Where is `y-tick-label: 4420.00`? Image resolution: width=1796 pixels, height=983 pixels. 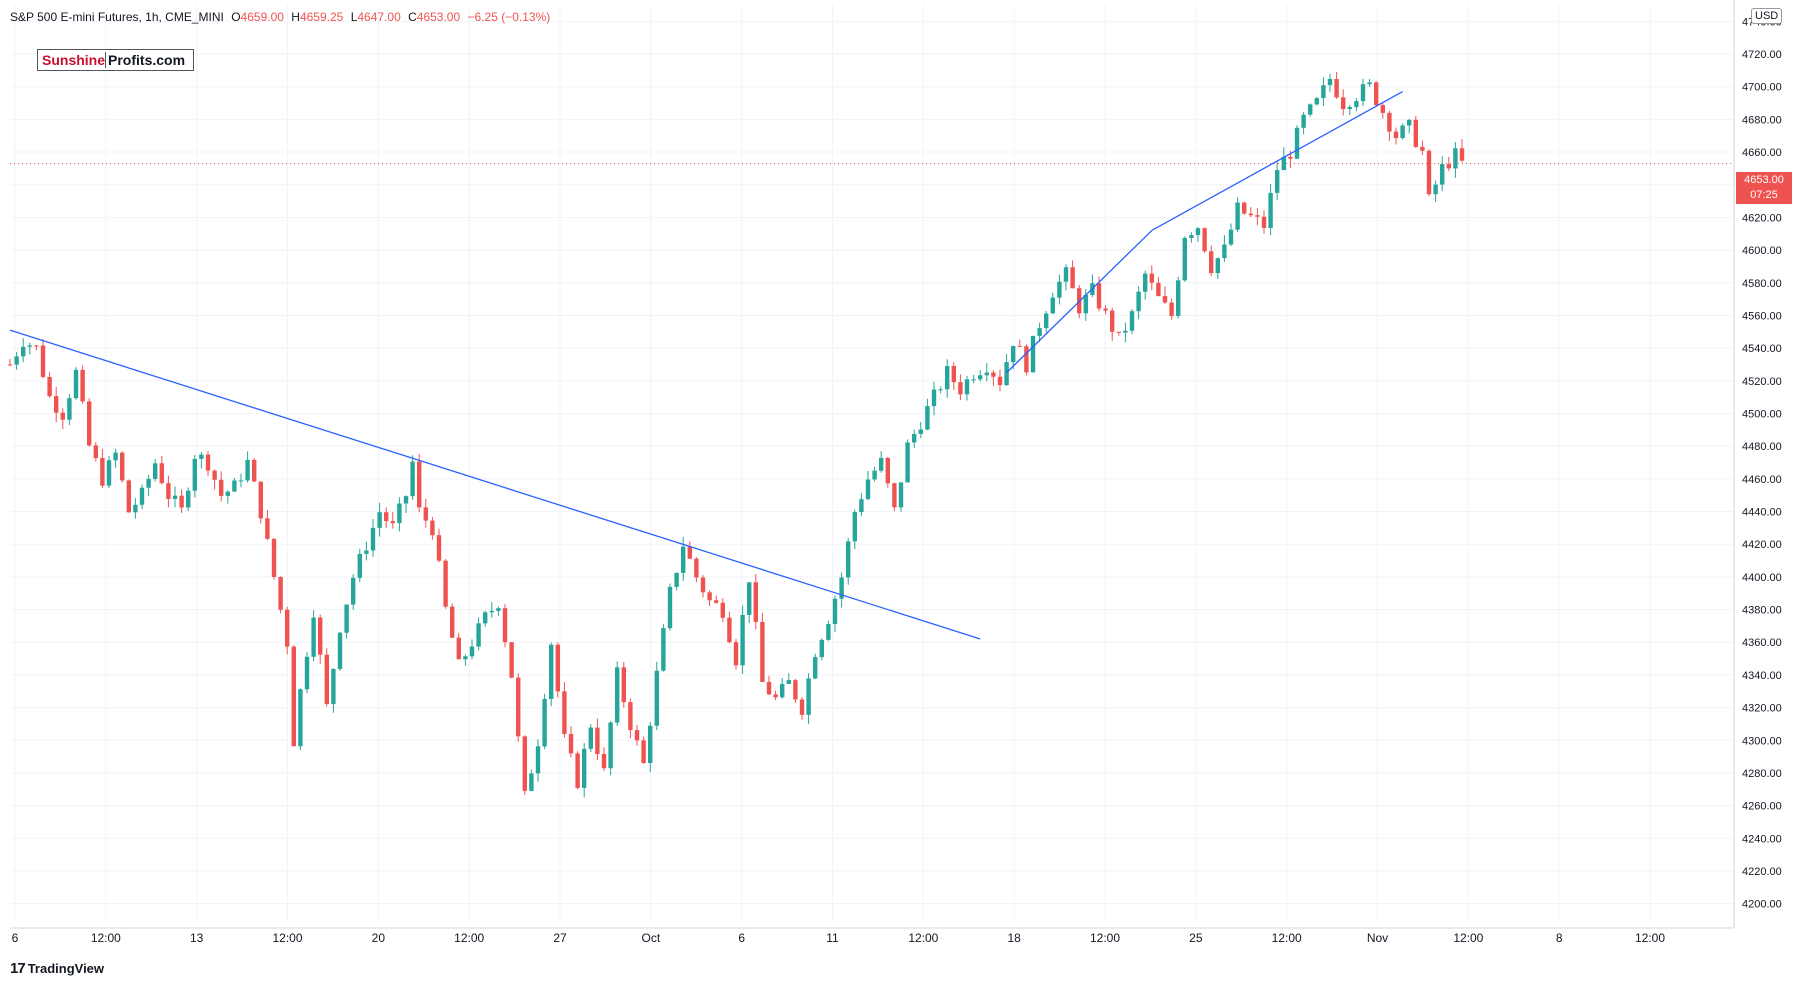
y-tick-label: 4420.00 is located at coordinates (1762, 545).